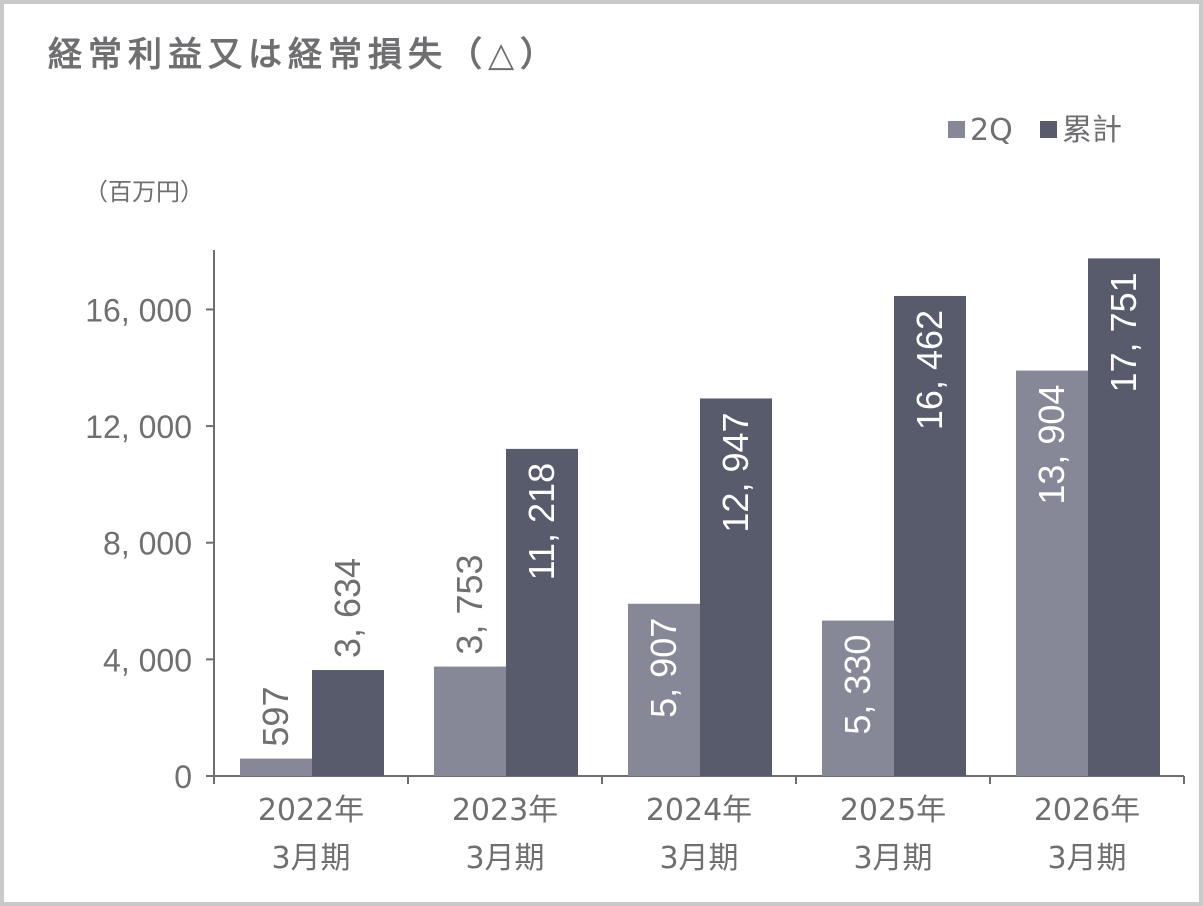 The image size is (1203, 906). Describe the element at coordinates (735, 472) in the screenshot. I see `data-label: 12, 947` at that location.